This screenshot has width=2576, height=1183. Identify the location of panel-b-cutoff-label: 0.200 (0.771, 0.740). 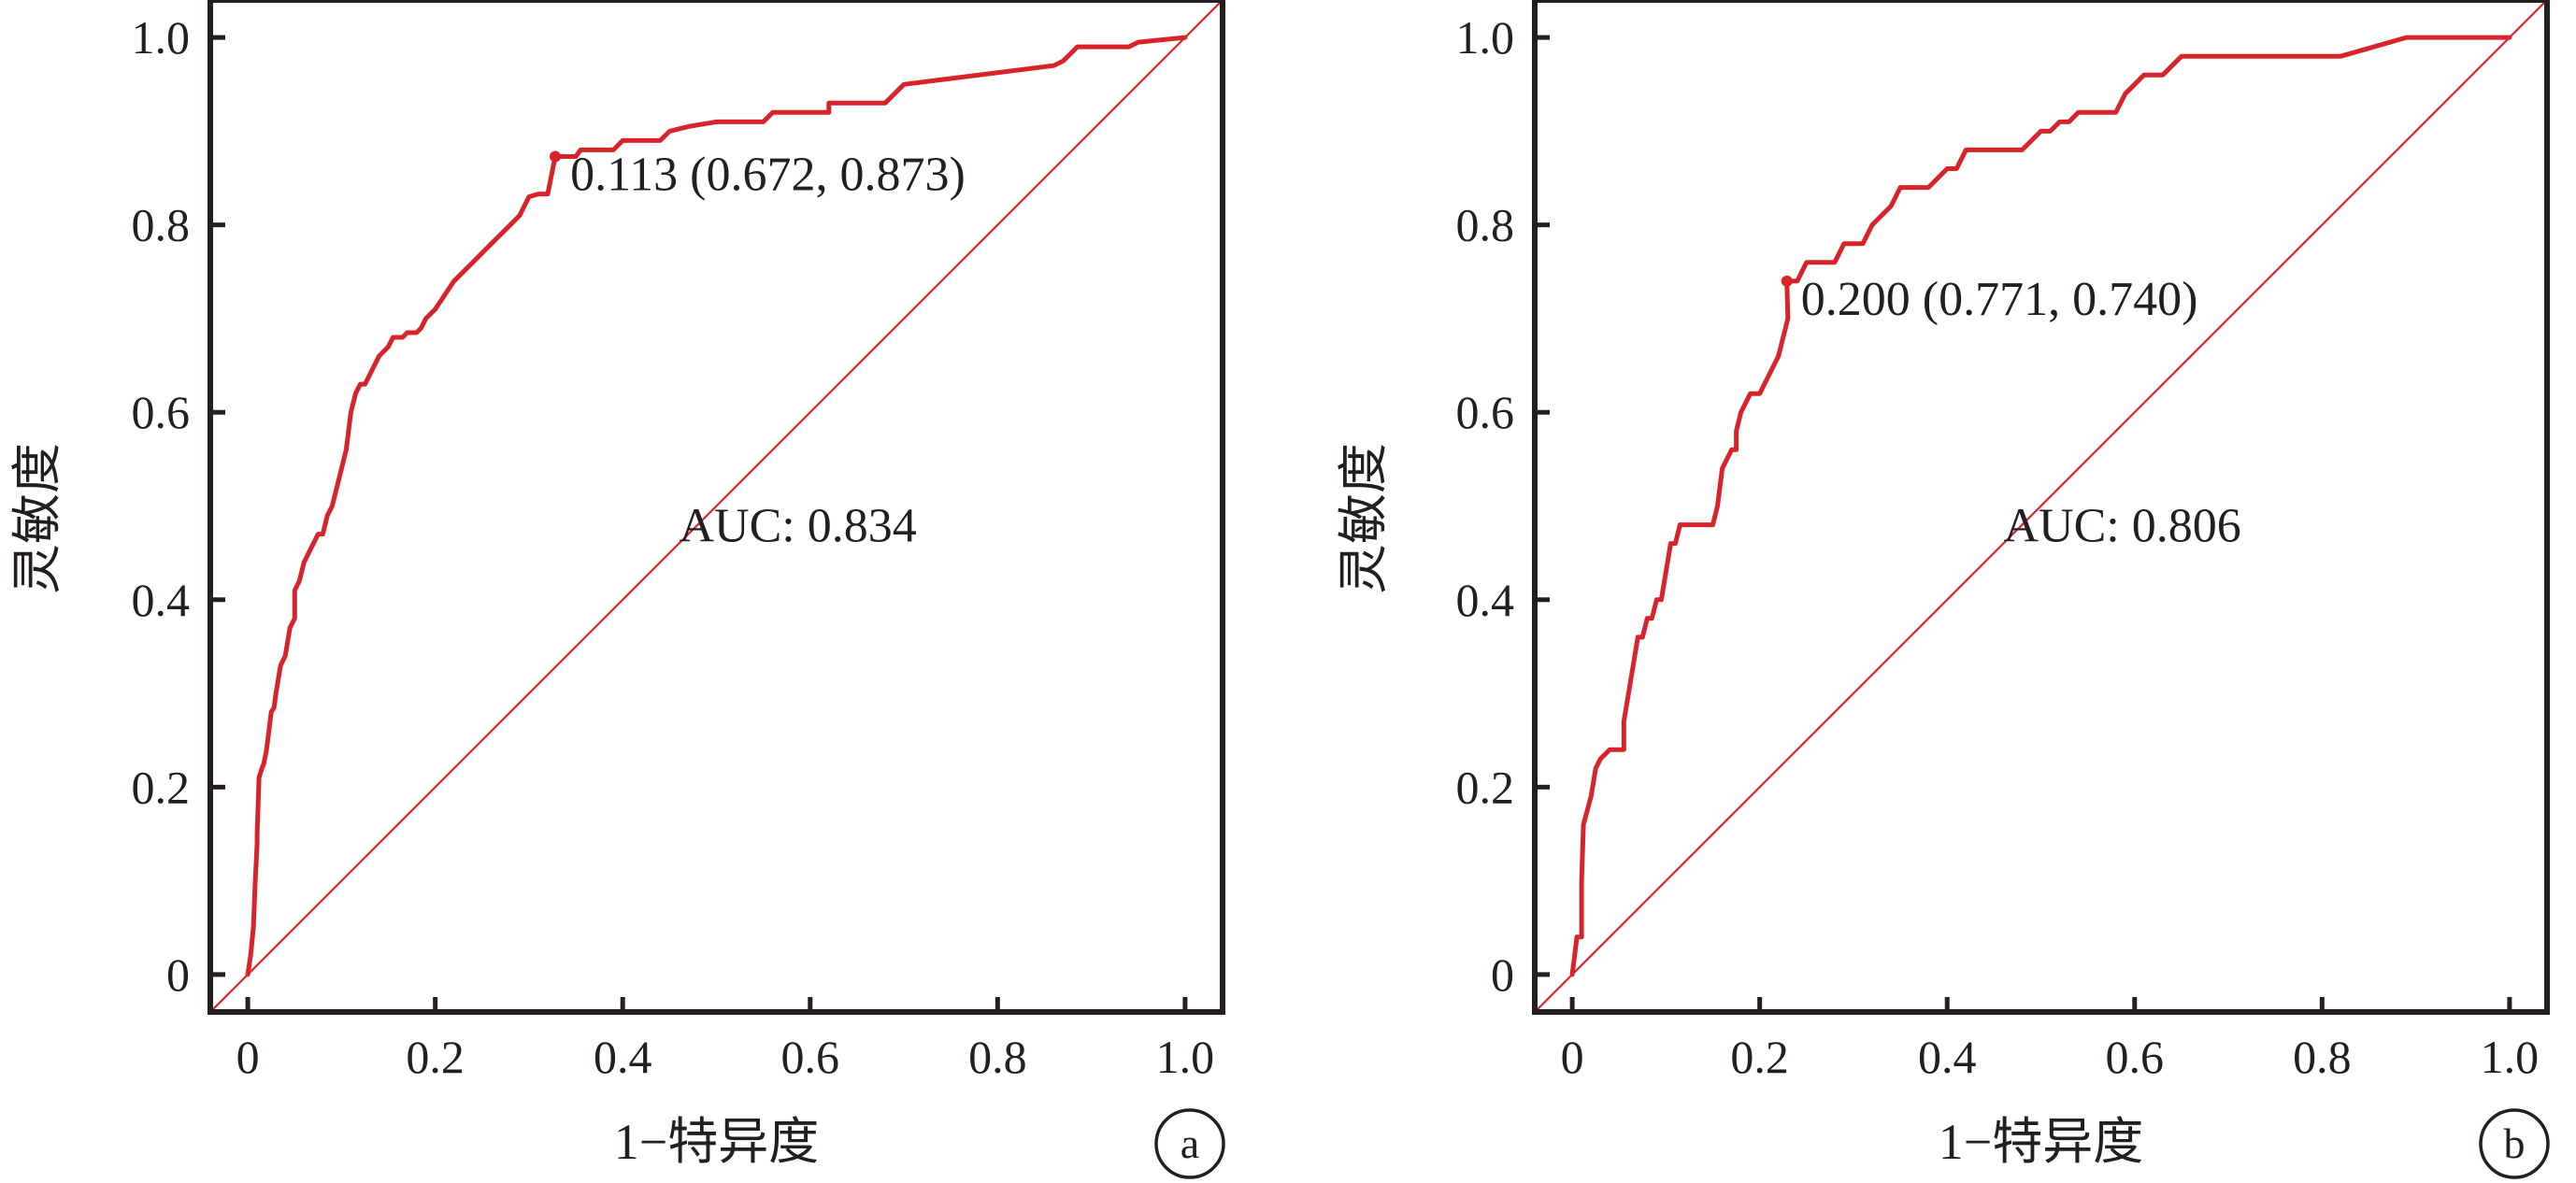
(1999, 300).